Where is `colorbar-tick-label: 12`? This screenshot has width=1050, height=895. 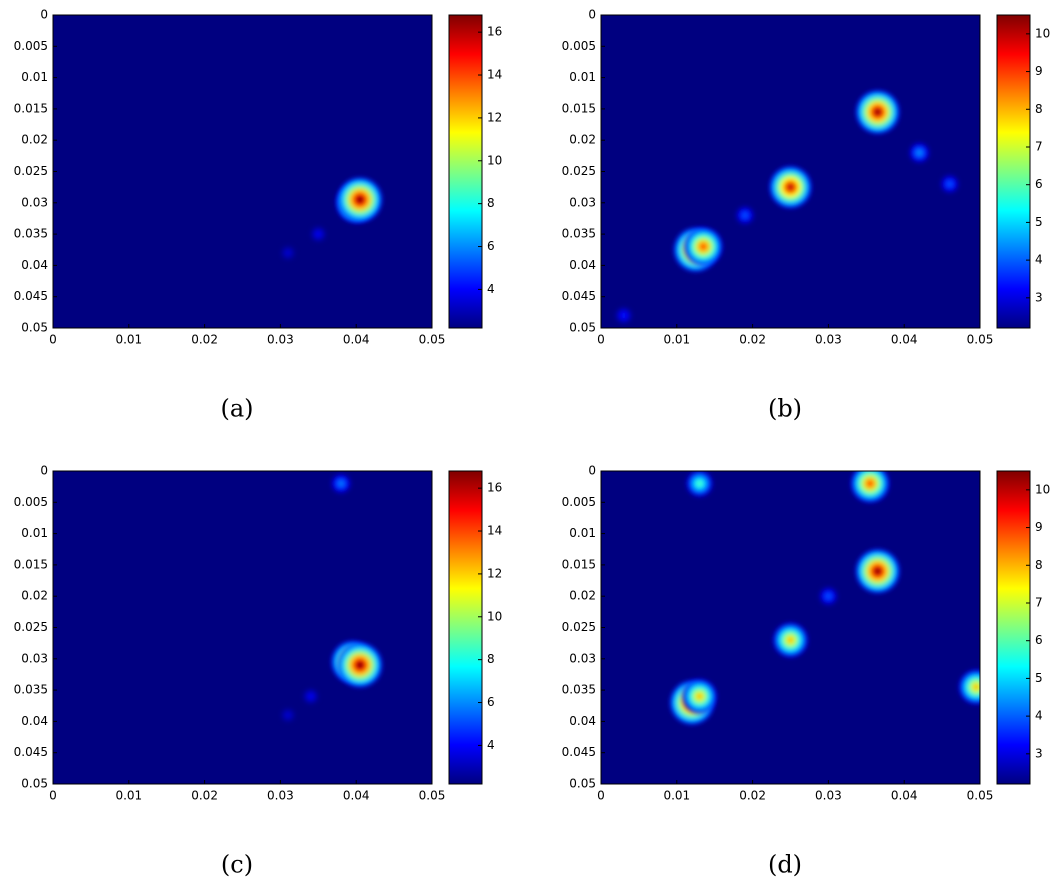 colorbar-tick-label: 12 is located at coordinates (494, 573).